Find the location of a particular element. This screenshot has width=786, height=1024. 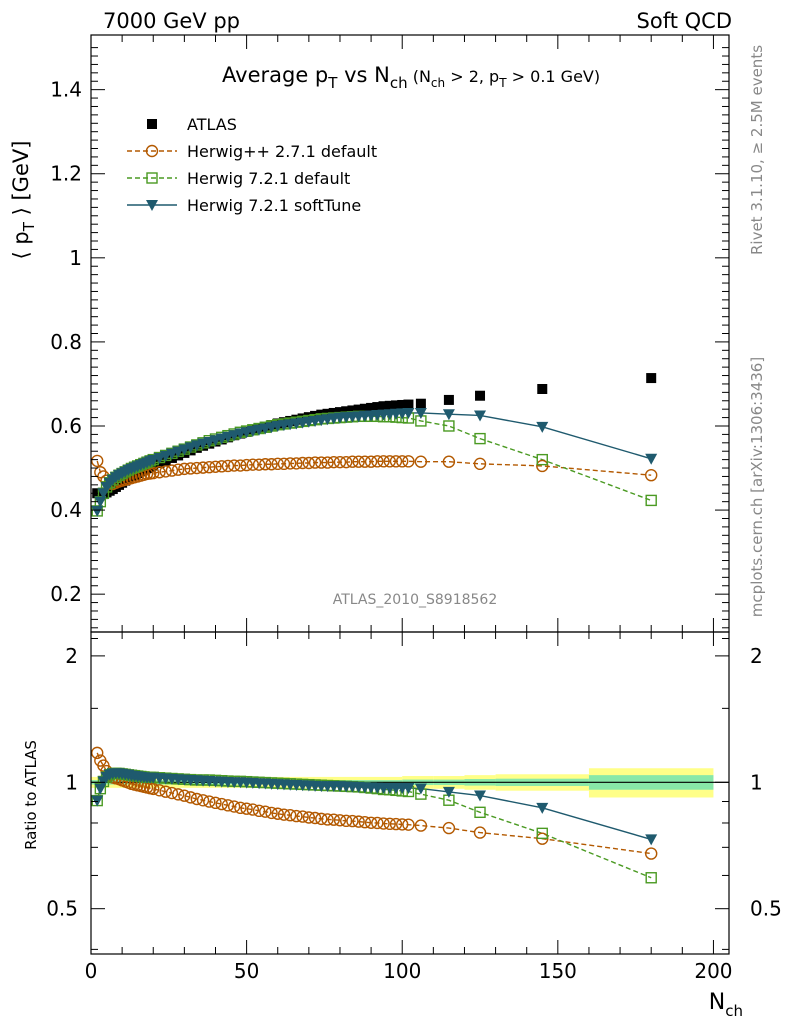

y-axis-label: ⟨ pT ⟩ [GeV] is located at coordinates (23, 200).